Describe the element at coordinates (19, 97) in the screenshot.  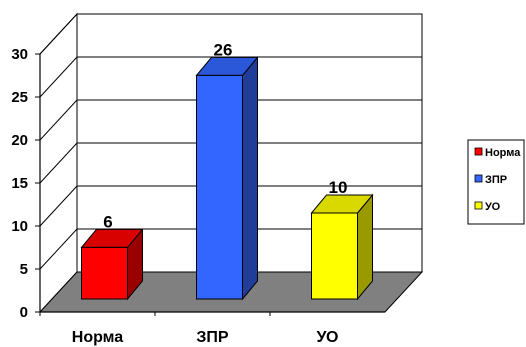
I see `y-tick-label: 25` at that location.